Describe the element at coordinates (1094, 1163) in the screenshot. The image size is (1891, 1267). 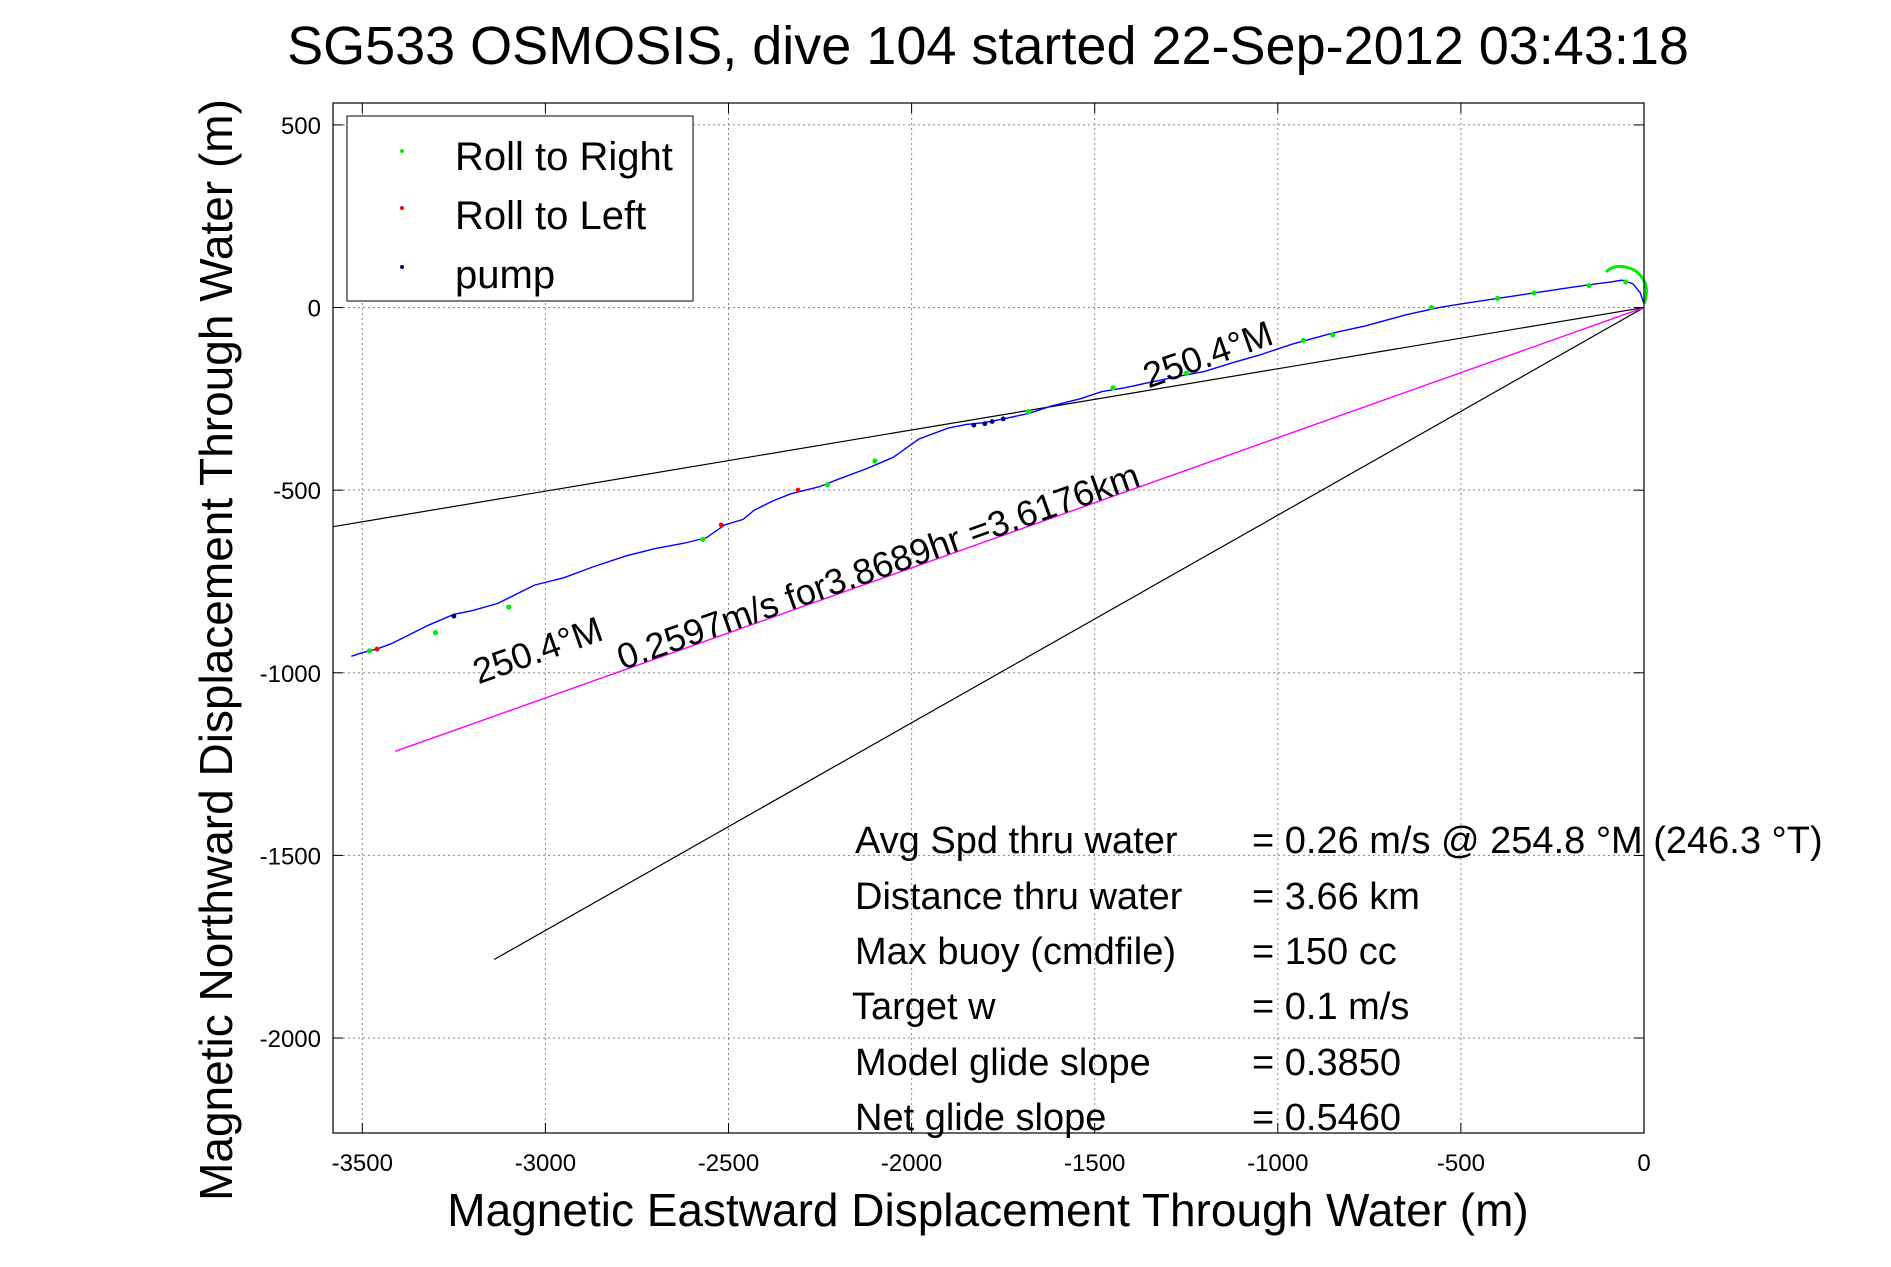
I see `x-tick-label: -1500` at that location.